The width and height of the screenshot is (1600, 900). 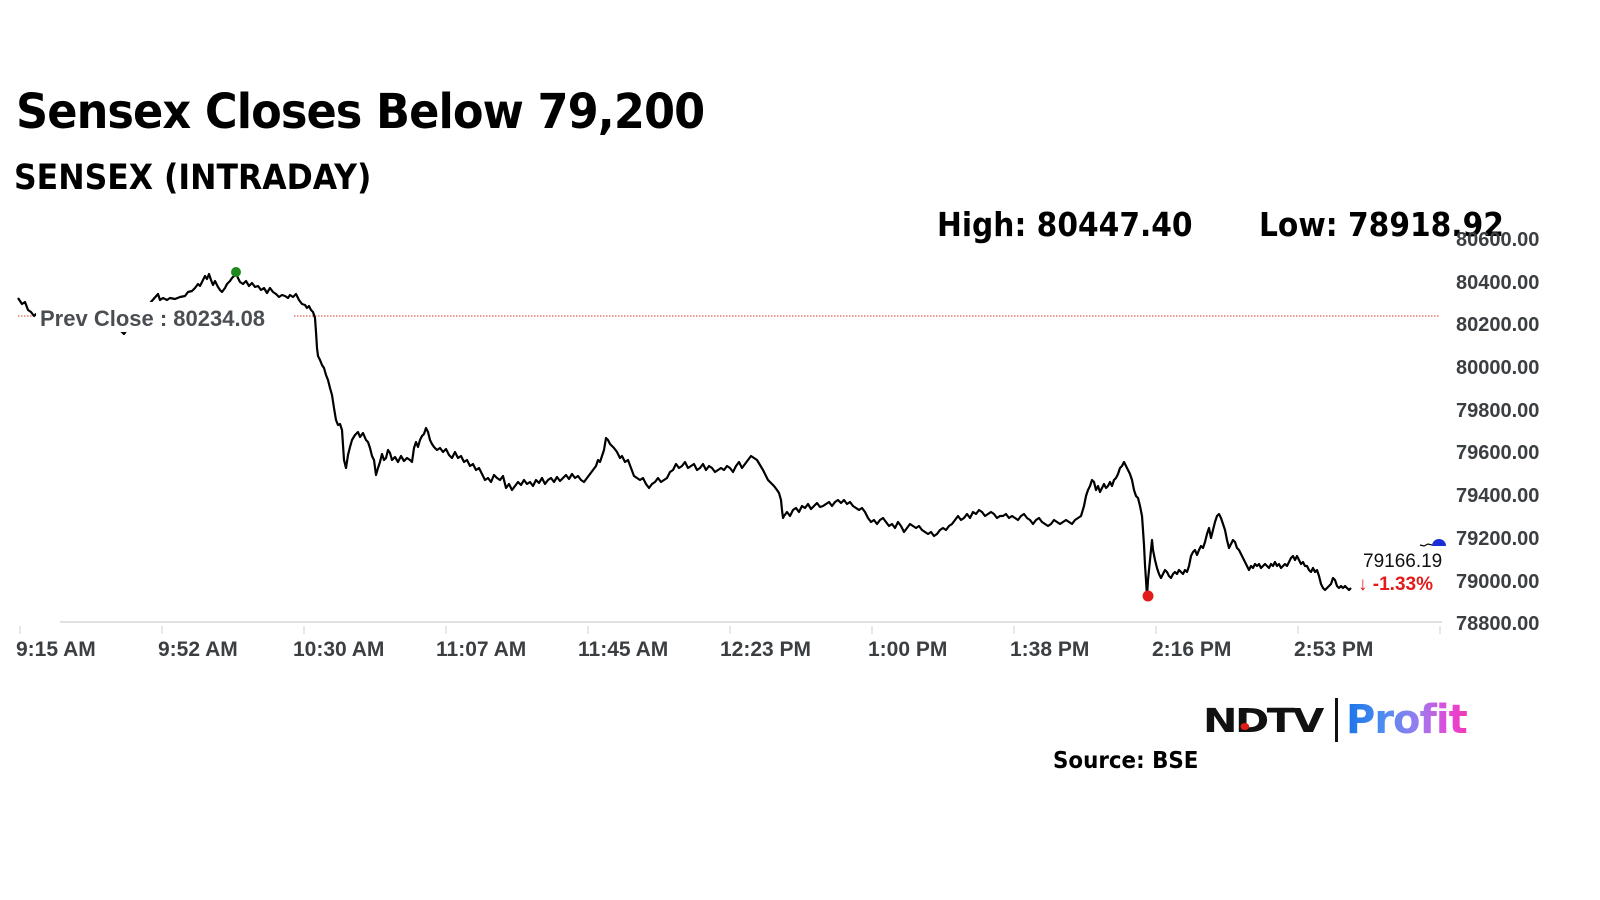 What do you see at coordinates (1381, 224) in the screenshot?
I see `low-stat: Low: 78918.92` at bounding box center [1381, 224].